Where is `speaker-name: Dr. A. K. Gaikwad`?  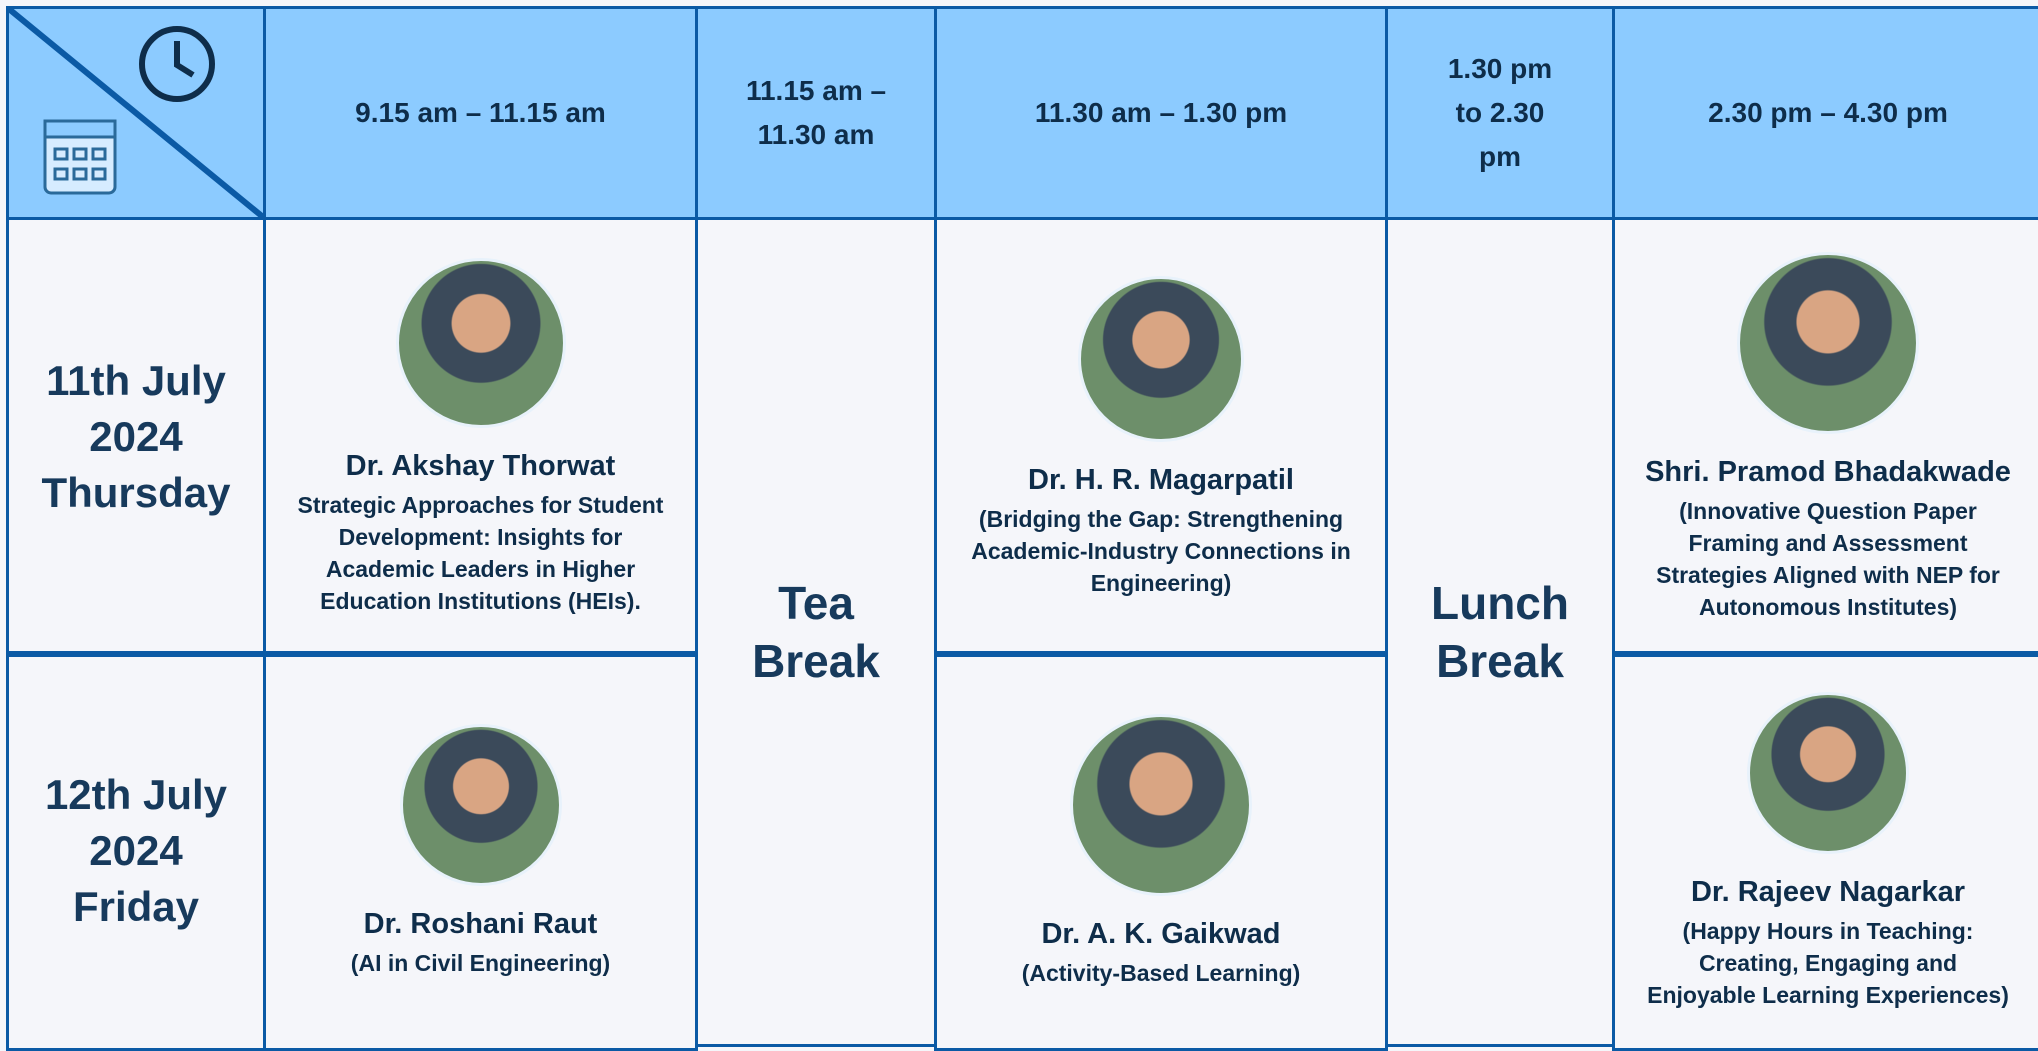
speaker-name: Dr. A. K. Gaikwad is located at coordinates (1161, 933).